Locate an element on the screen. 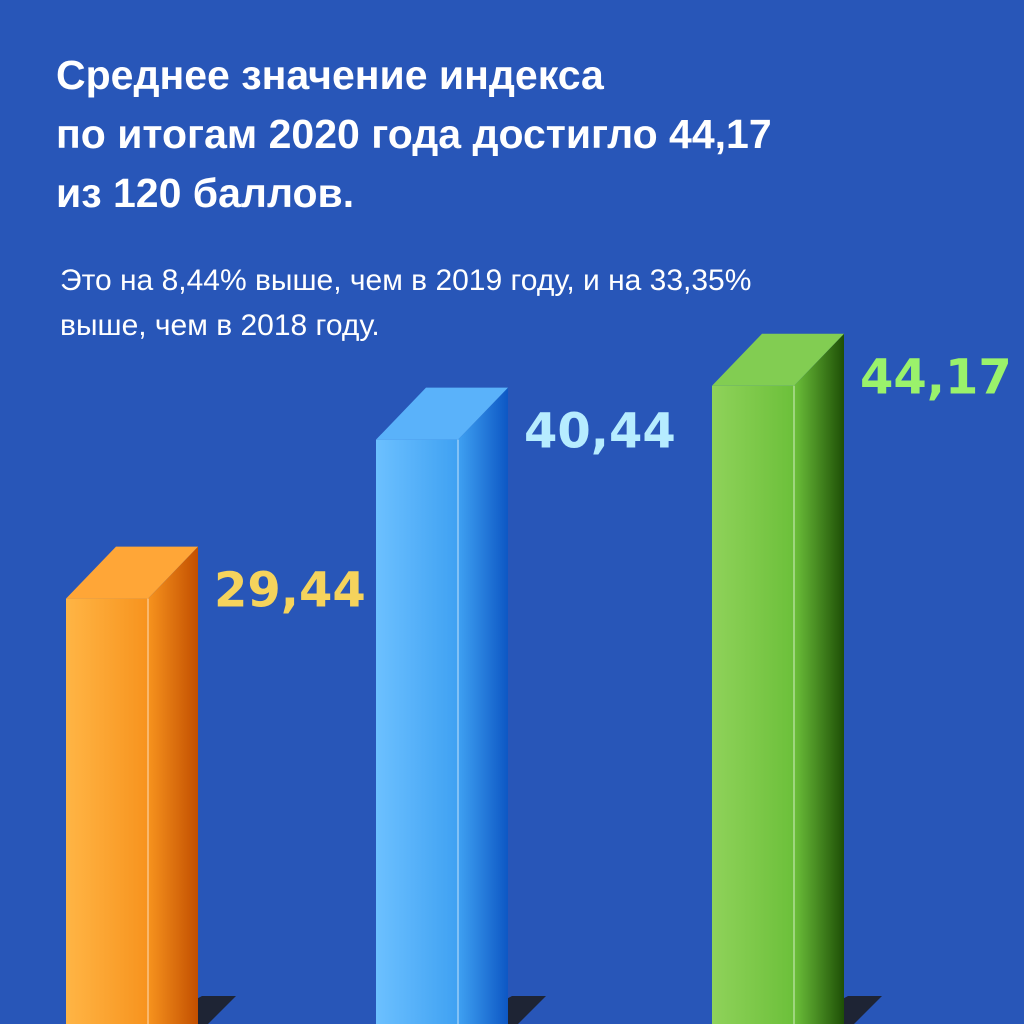 This screenshot has width=1024, height=1024. bar-value-label: 40,44 is located at coordinates (600, 432).